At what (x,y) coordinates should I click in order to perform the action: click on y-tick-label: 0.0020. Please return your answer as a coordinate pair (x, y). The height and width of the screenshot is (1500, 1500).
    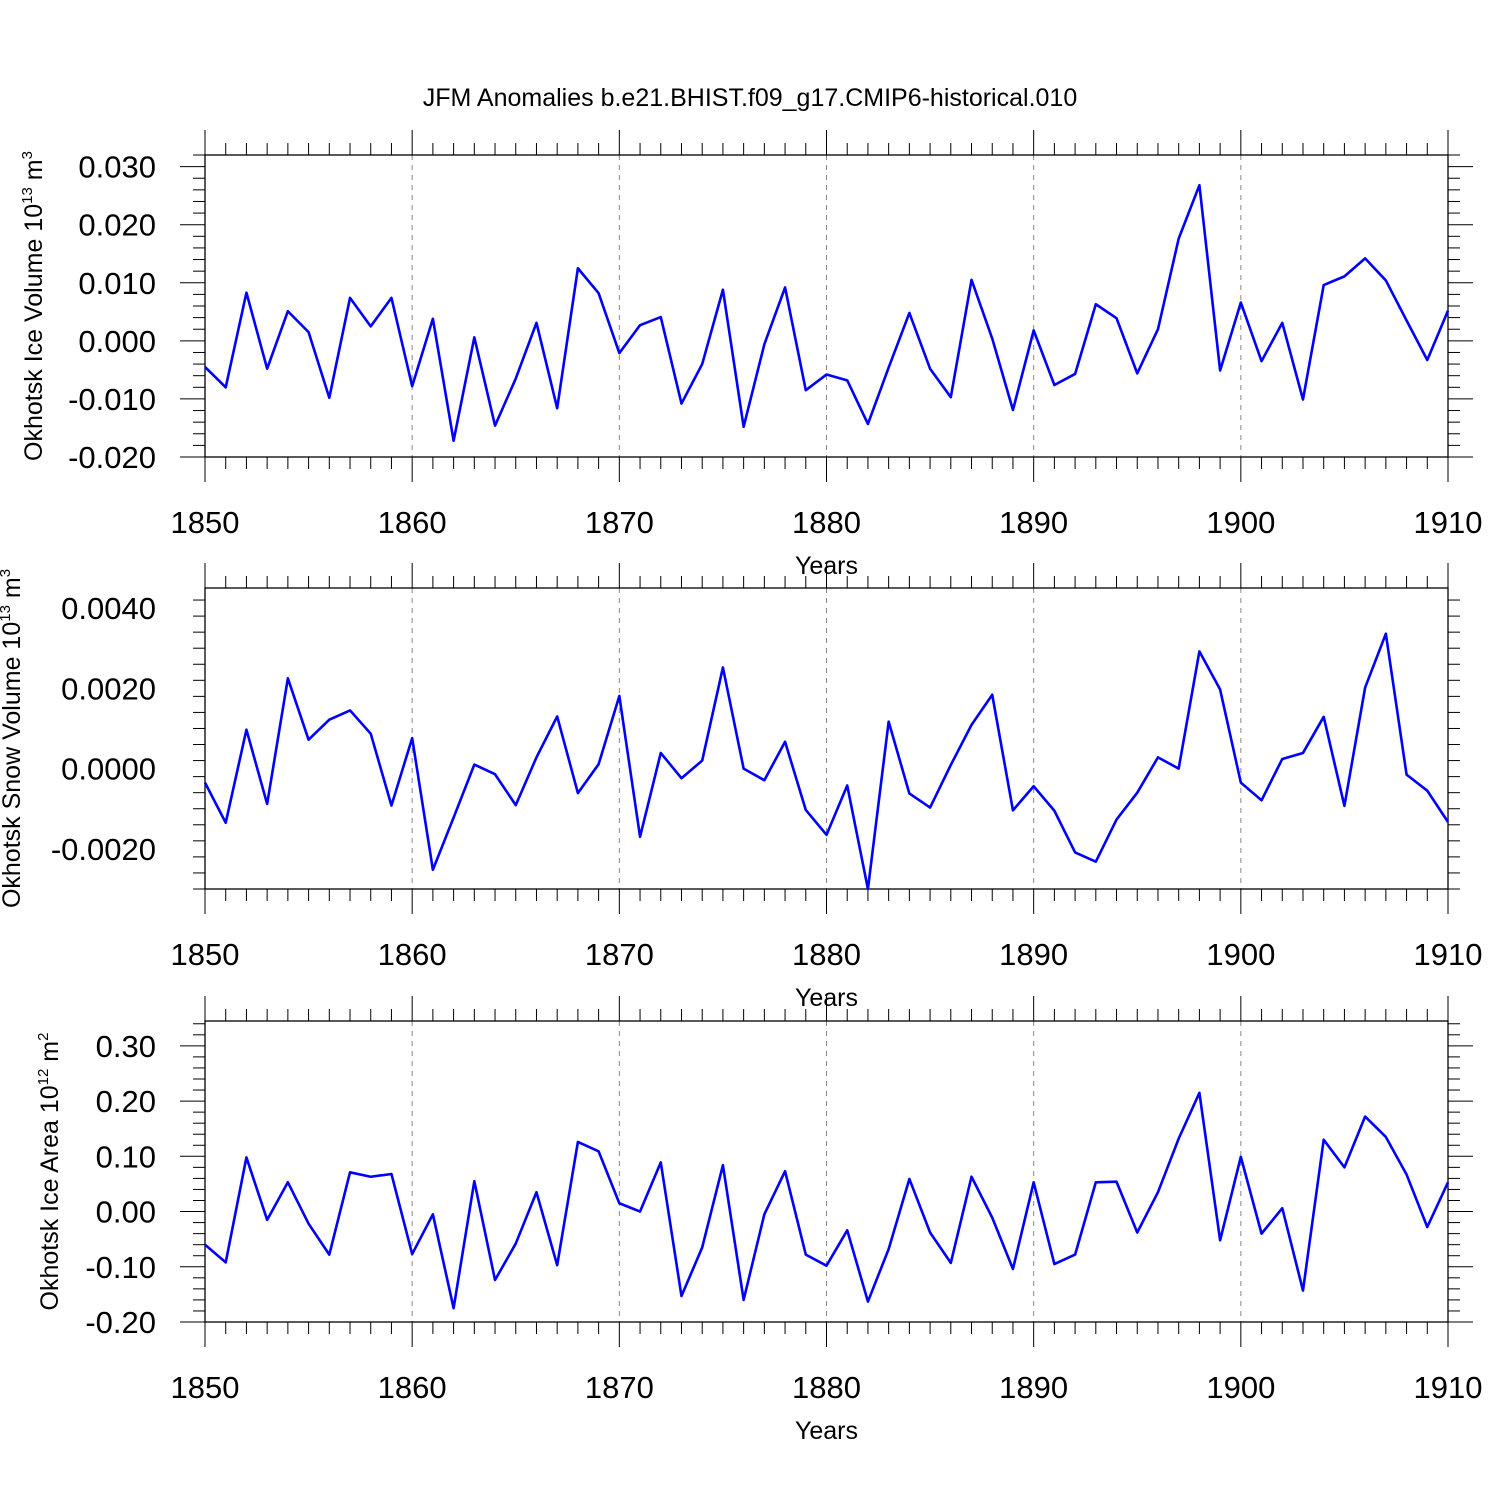
    Looking at the image, I should click on (108, 688).